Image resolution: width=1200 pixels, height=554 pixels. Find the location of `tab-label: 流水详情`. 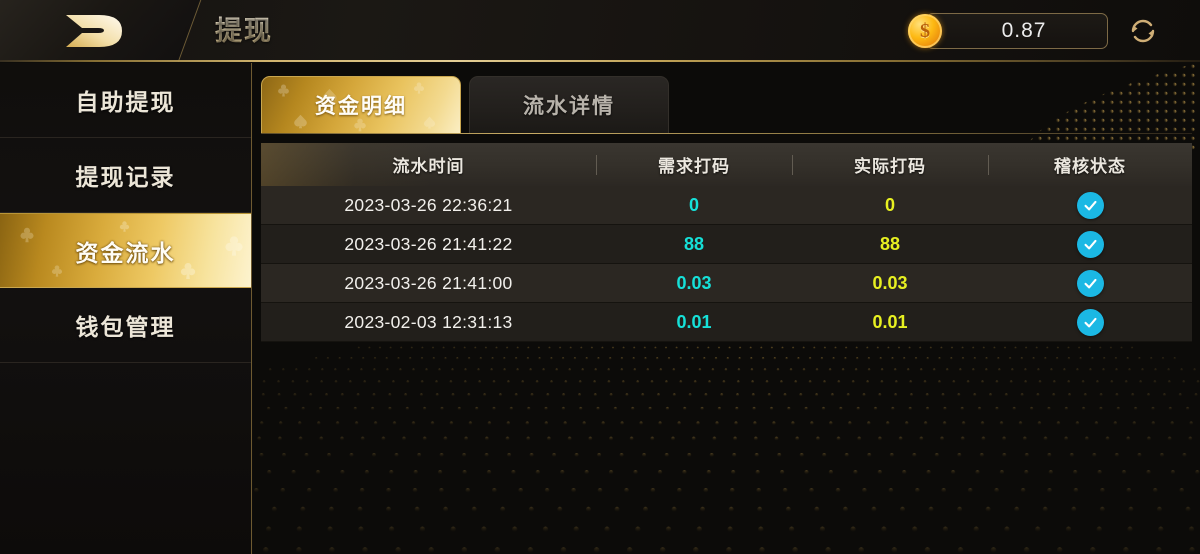

tab-label: 流水详情 is located at coordinates (569, 106).